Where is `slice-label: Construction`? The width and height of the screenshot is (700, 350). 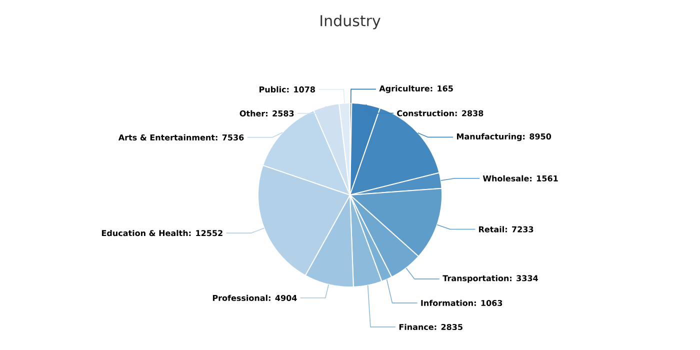 slice-label: Construction is located at coordinates (425, 113).